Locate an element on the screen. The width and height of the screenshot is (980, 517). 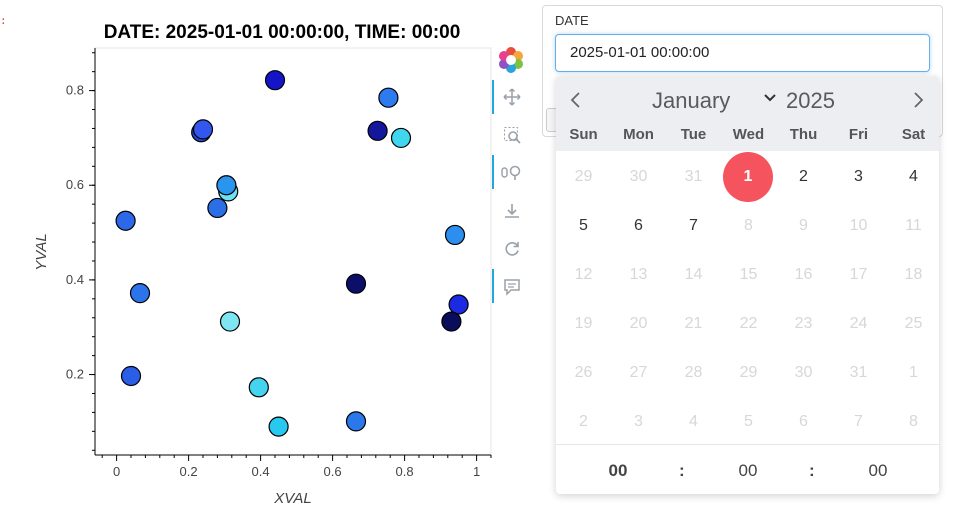
weekday-header: Sat is located at coordinates (913, 134).